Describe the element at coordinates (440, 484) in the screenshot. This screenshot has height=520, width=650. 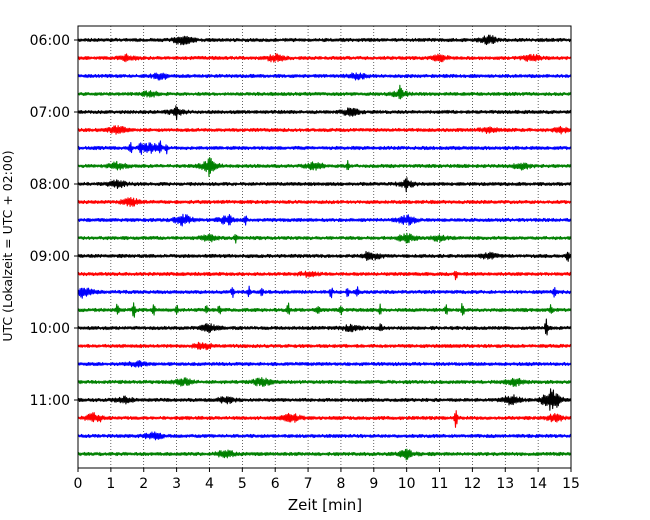
I see `x-tick-label: 11` at that location.